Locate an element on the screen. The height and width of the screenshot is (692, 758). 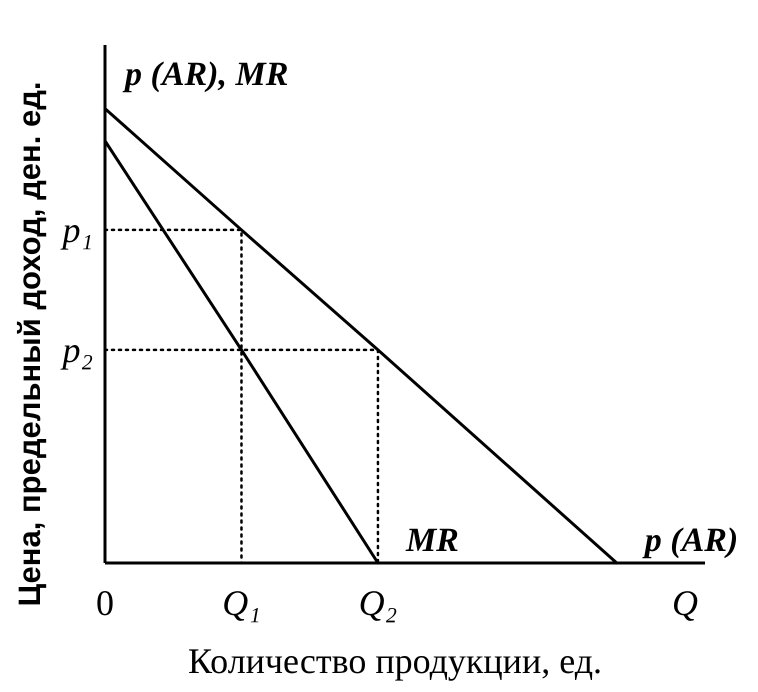
x-tick-label: 0 is located at coordinates (105, 603).